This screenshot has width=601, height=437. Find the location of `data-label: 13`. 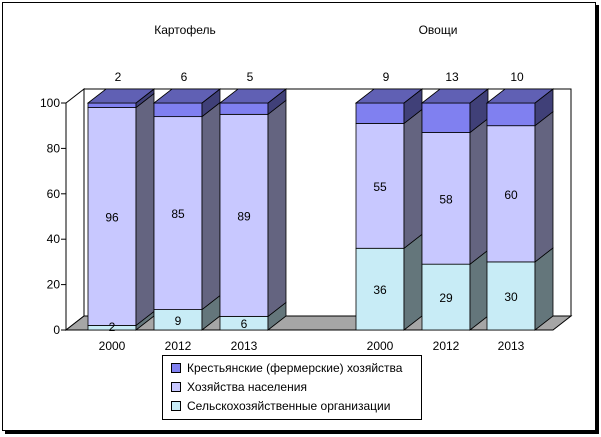

data-label: 13 is located at coordinates (452, 77).